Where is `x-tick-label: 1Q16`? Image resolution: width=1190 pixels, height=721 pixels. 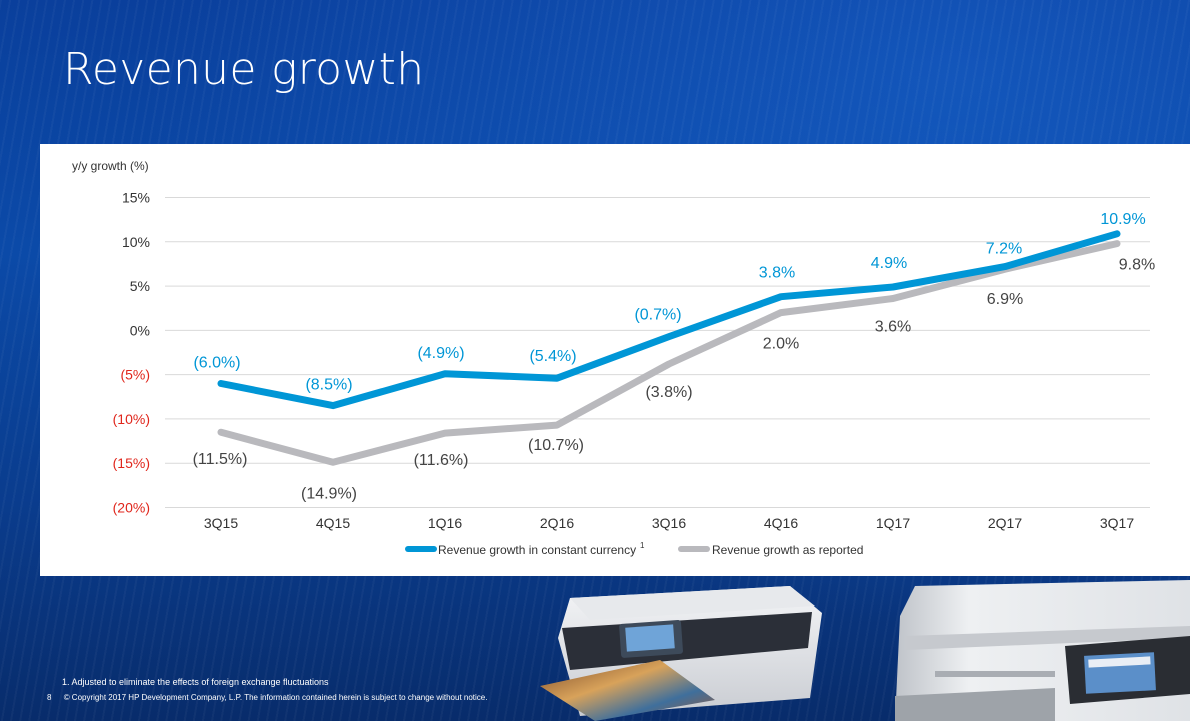
x-tick-label: 1Q16 is located at coordinates (445, 523).